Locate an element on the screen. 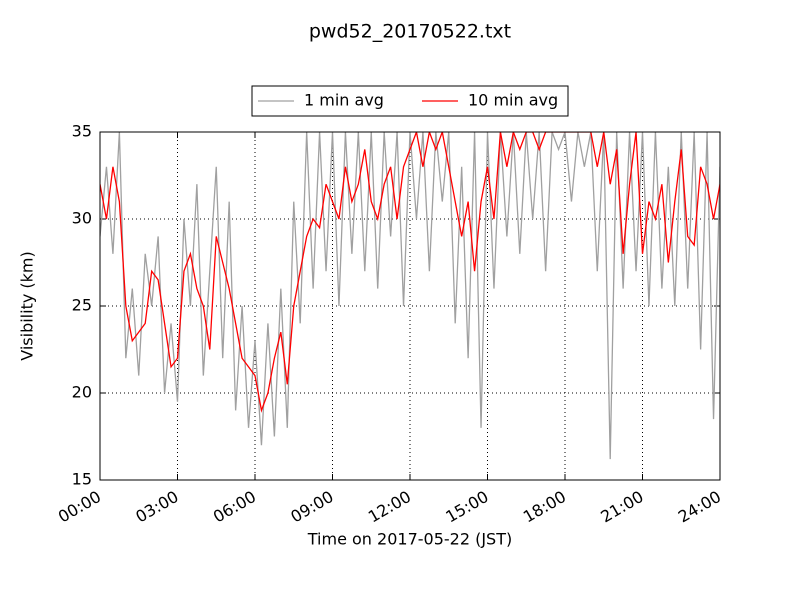 The image size is (800, 604). y-tick-label: 20 is located at coordinates (82, 392).